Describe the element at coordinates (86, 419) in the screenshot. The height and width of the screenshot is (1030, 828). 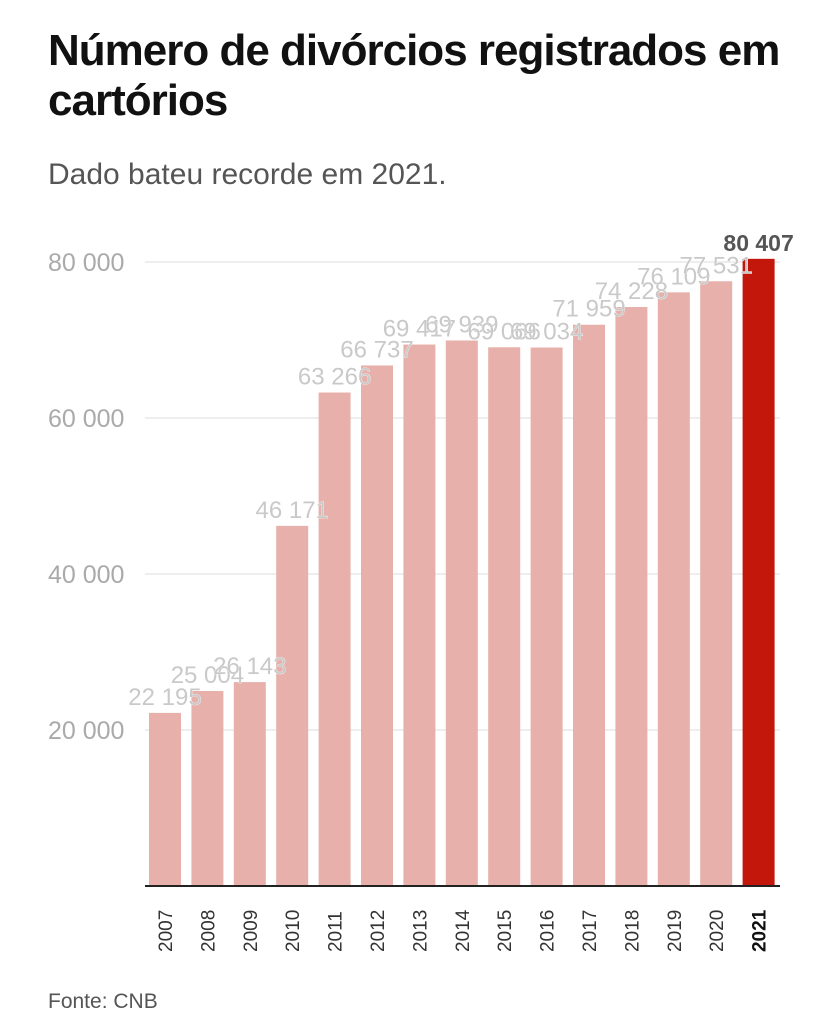
I see `y-tick-label: 60 000` at that location.